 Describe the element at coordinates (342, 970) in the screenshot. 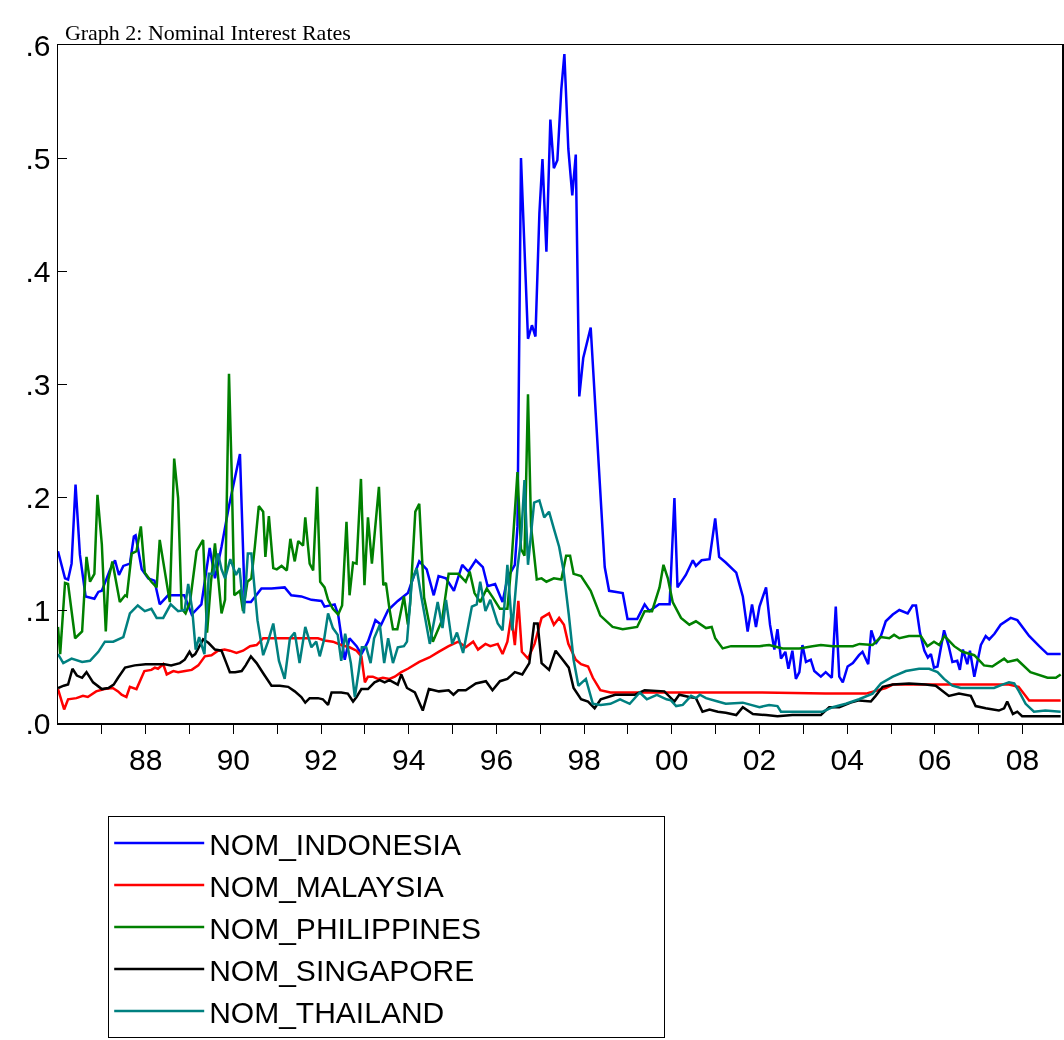

I see `legend-label: NOM_SINGAPORE` at that location.